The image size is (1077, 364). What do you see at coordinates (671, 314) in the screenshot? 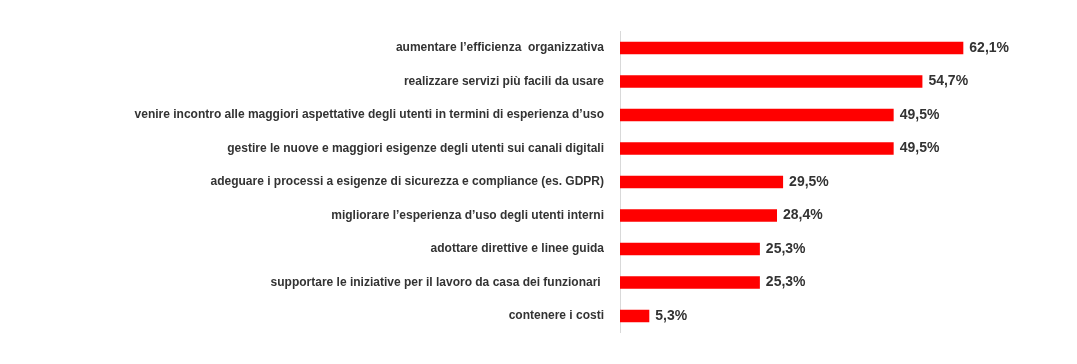
I see `data-label: 5,3%` at bounding box center [671, 314].